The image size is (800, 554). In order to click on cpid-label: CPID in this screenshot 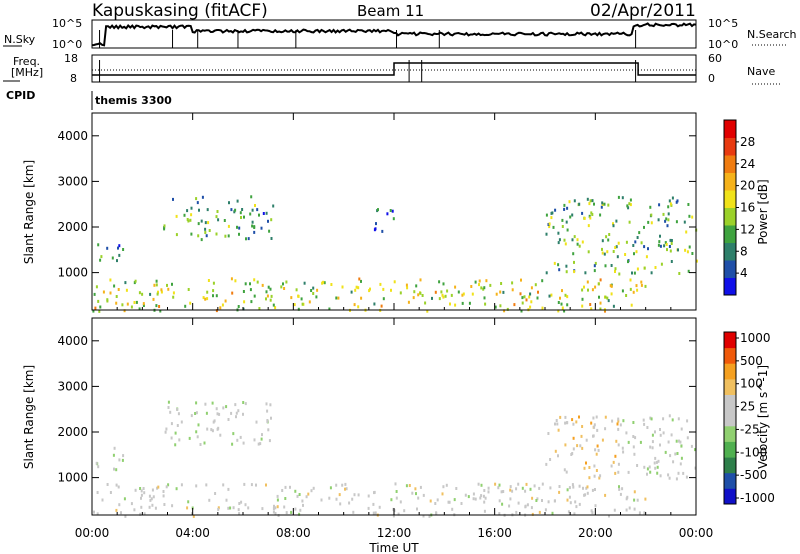, I will do `click(20, 95)`.